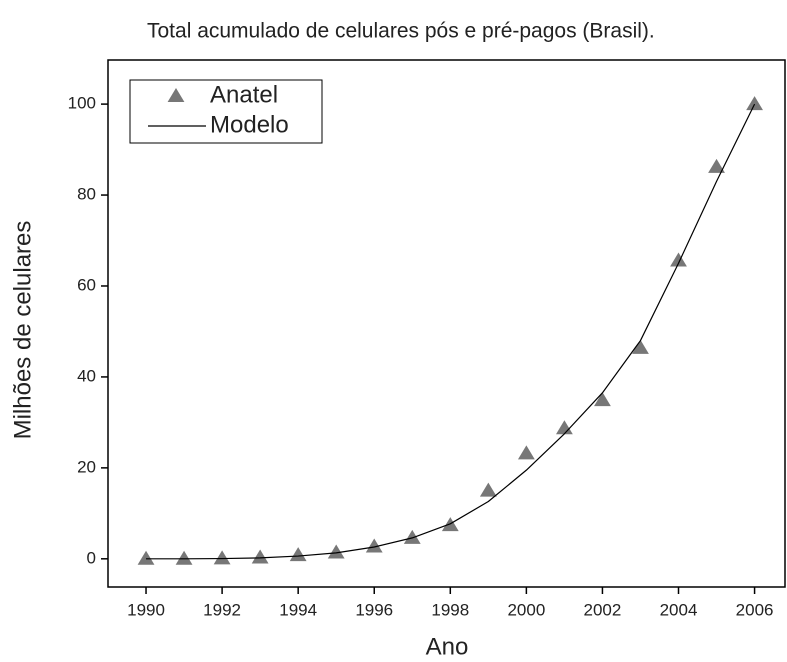  What do you see at coordinates (86, 466) in the screenshot?
I see `y-tick-label: 20` at bounding box center [86, 466].